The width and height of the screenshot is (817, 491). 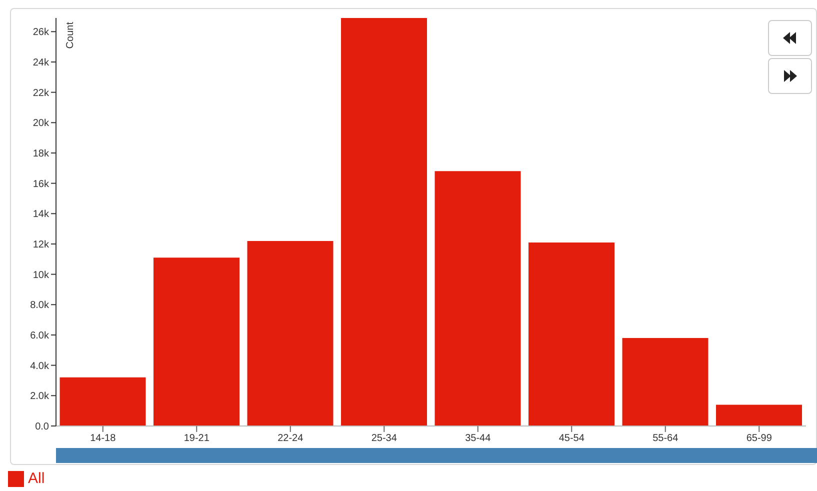 I want to click on x-tick-label: 22-24, so click(x=291, y=438).